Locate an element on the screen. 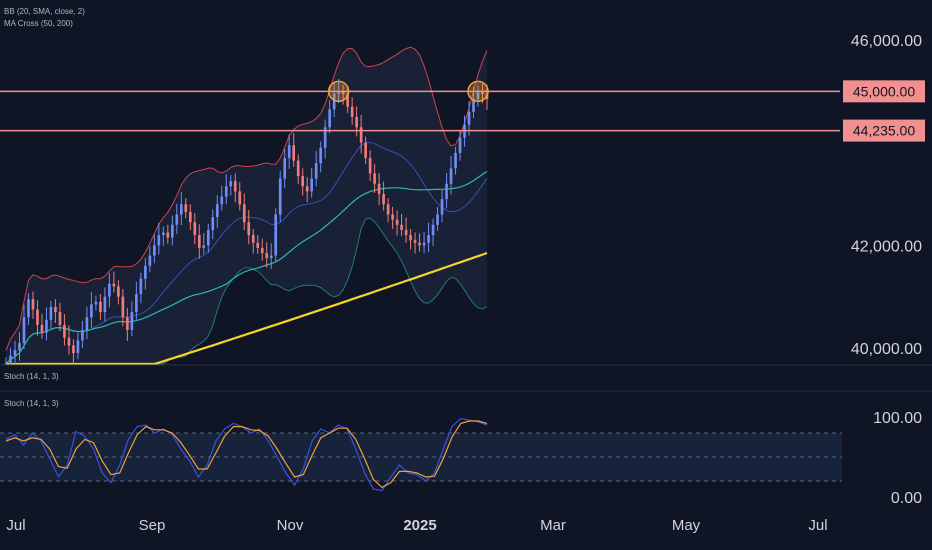 The height and width of the screenshot is (550, 932). level-price-label: 44,235.00 is located at coordinates (884, 131).